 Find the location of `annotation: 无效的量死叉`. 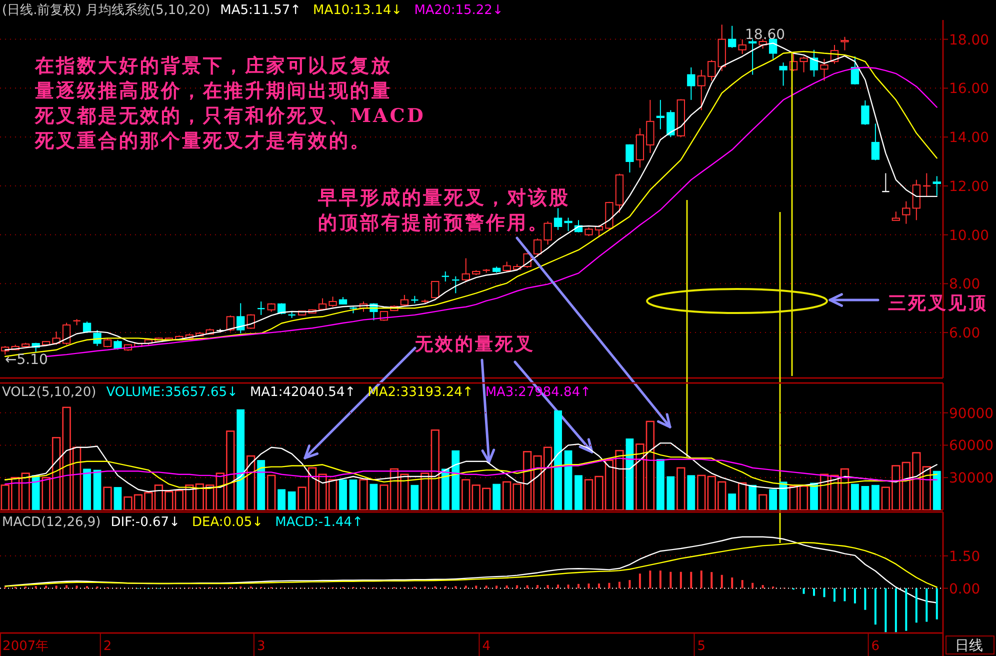

annotation: 无效的量死叉 is located at coordinates (474, 344).